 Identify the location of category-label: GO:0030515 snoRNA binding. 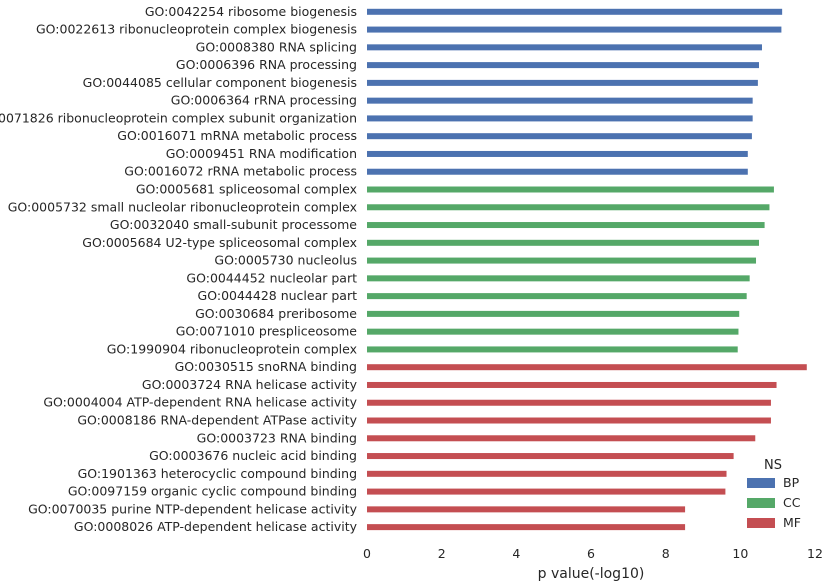
(266, 366).